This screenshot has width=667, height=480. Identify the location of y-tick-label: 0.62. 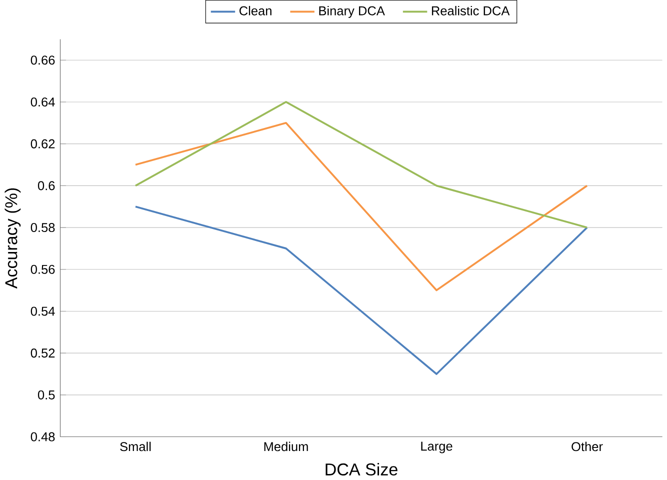
(42, 143).